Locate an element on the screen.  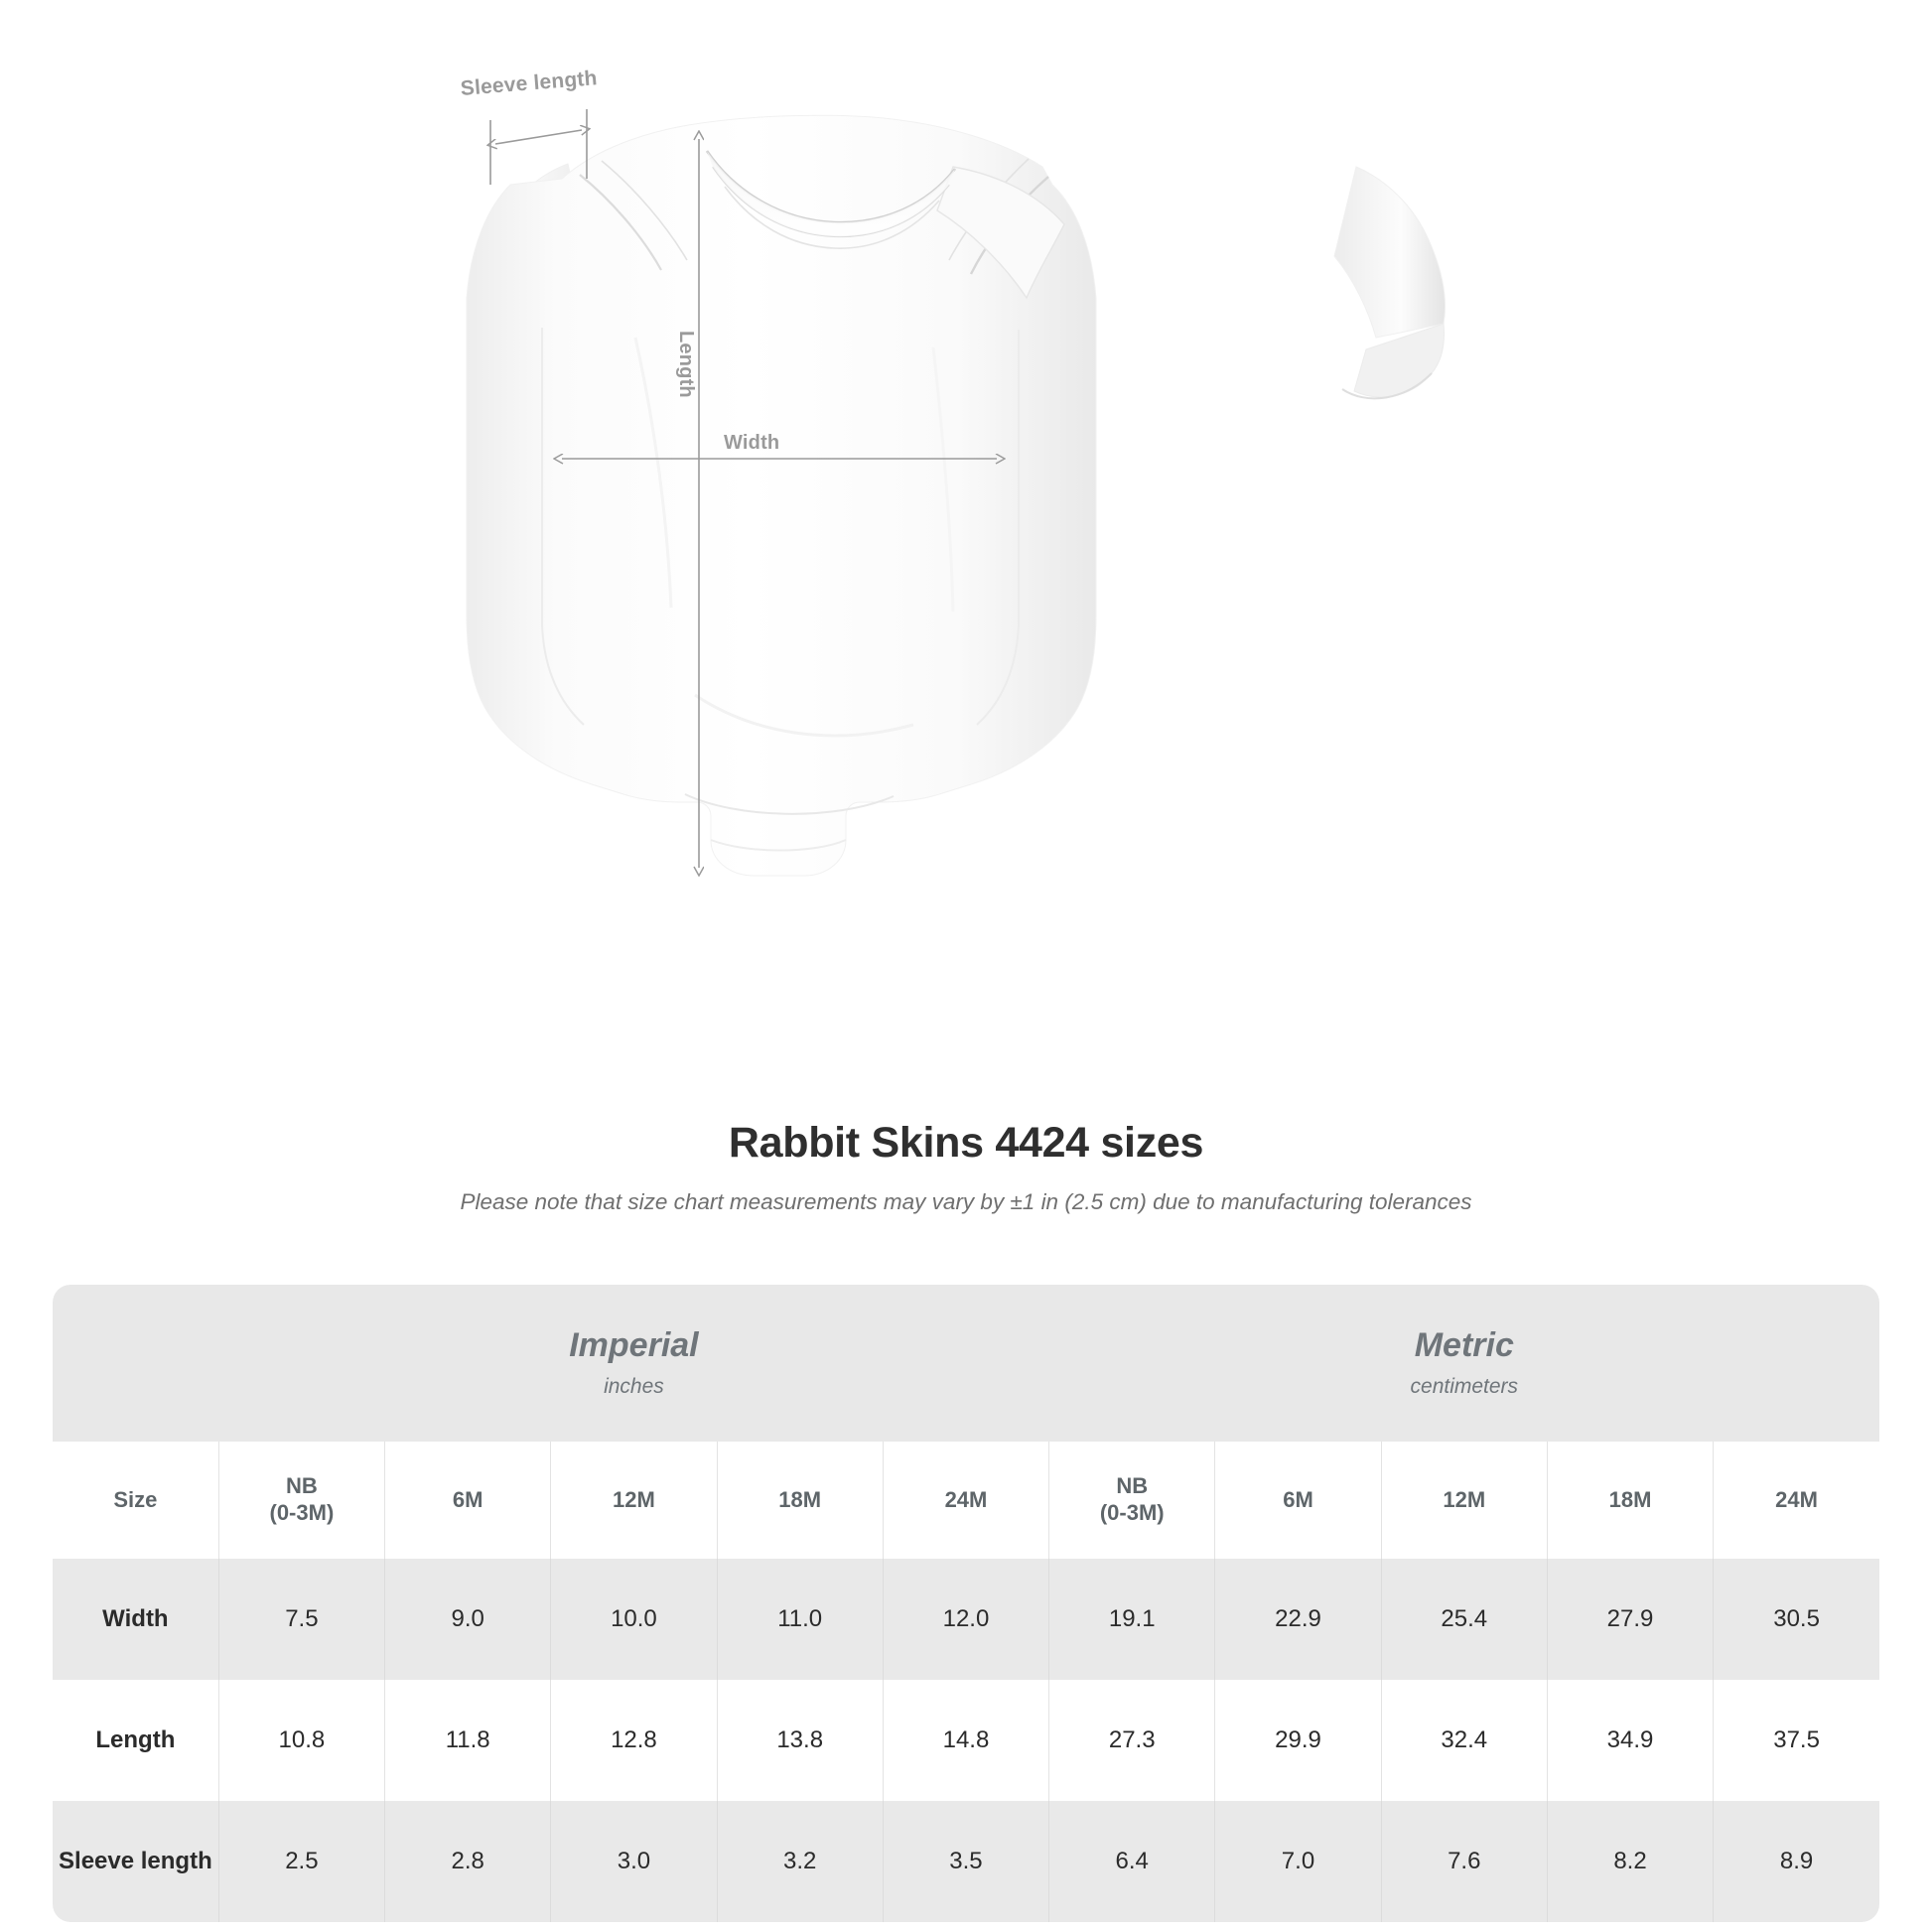
measurement-value: 32.4 is located at coordinates (1464, 1741).